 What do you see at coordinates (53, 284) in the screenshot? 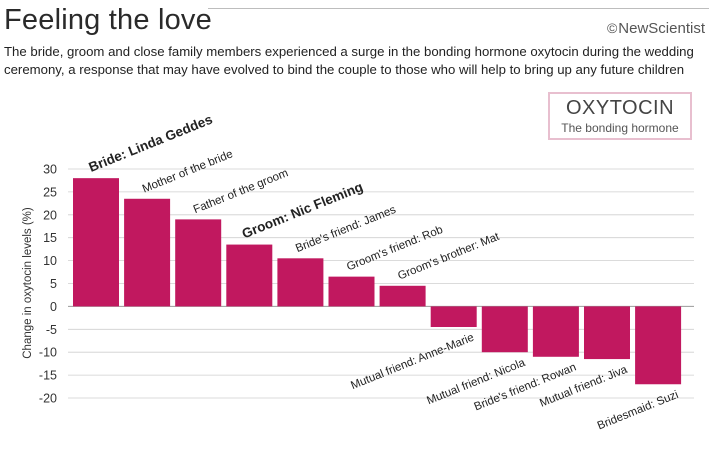
I see `y-tick-label: 5` at bounding box center [53, 284].